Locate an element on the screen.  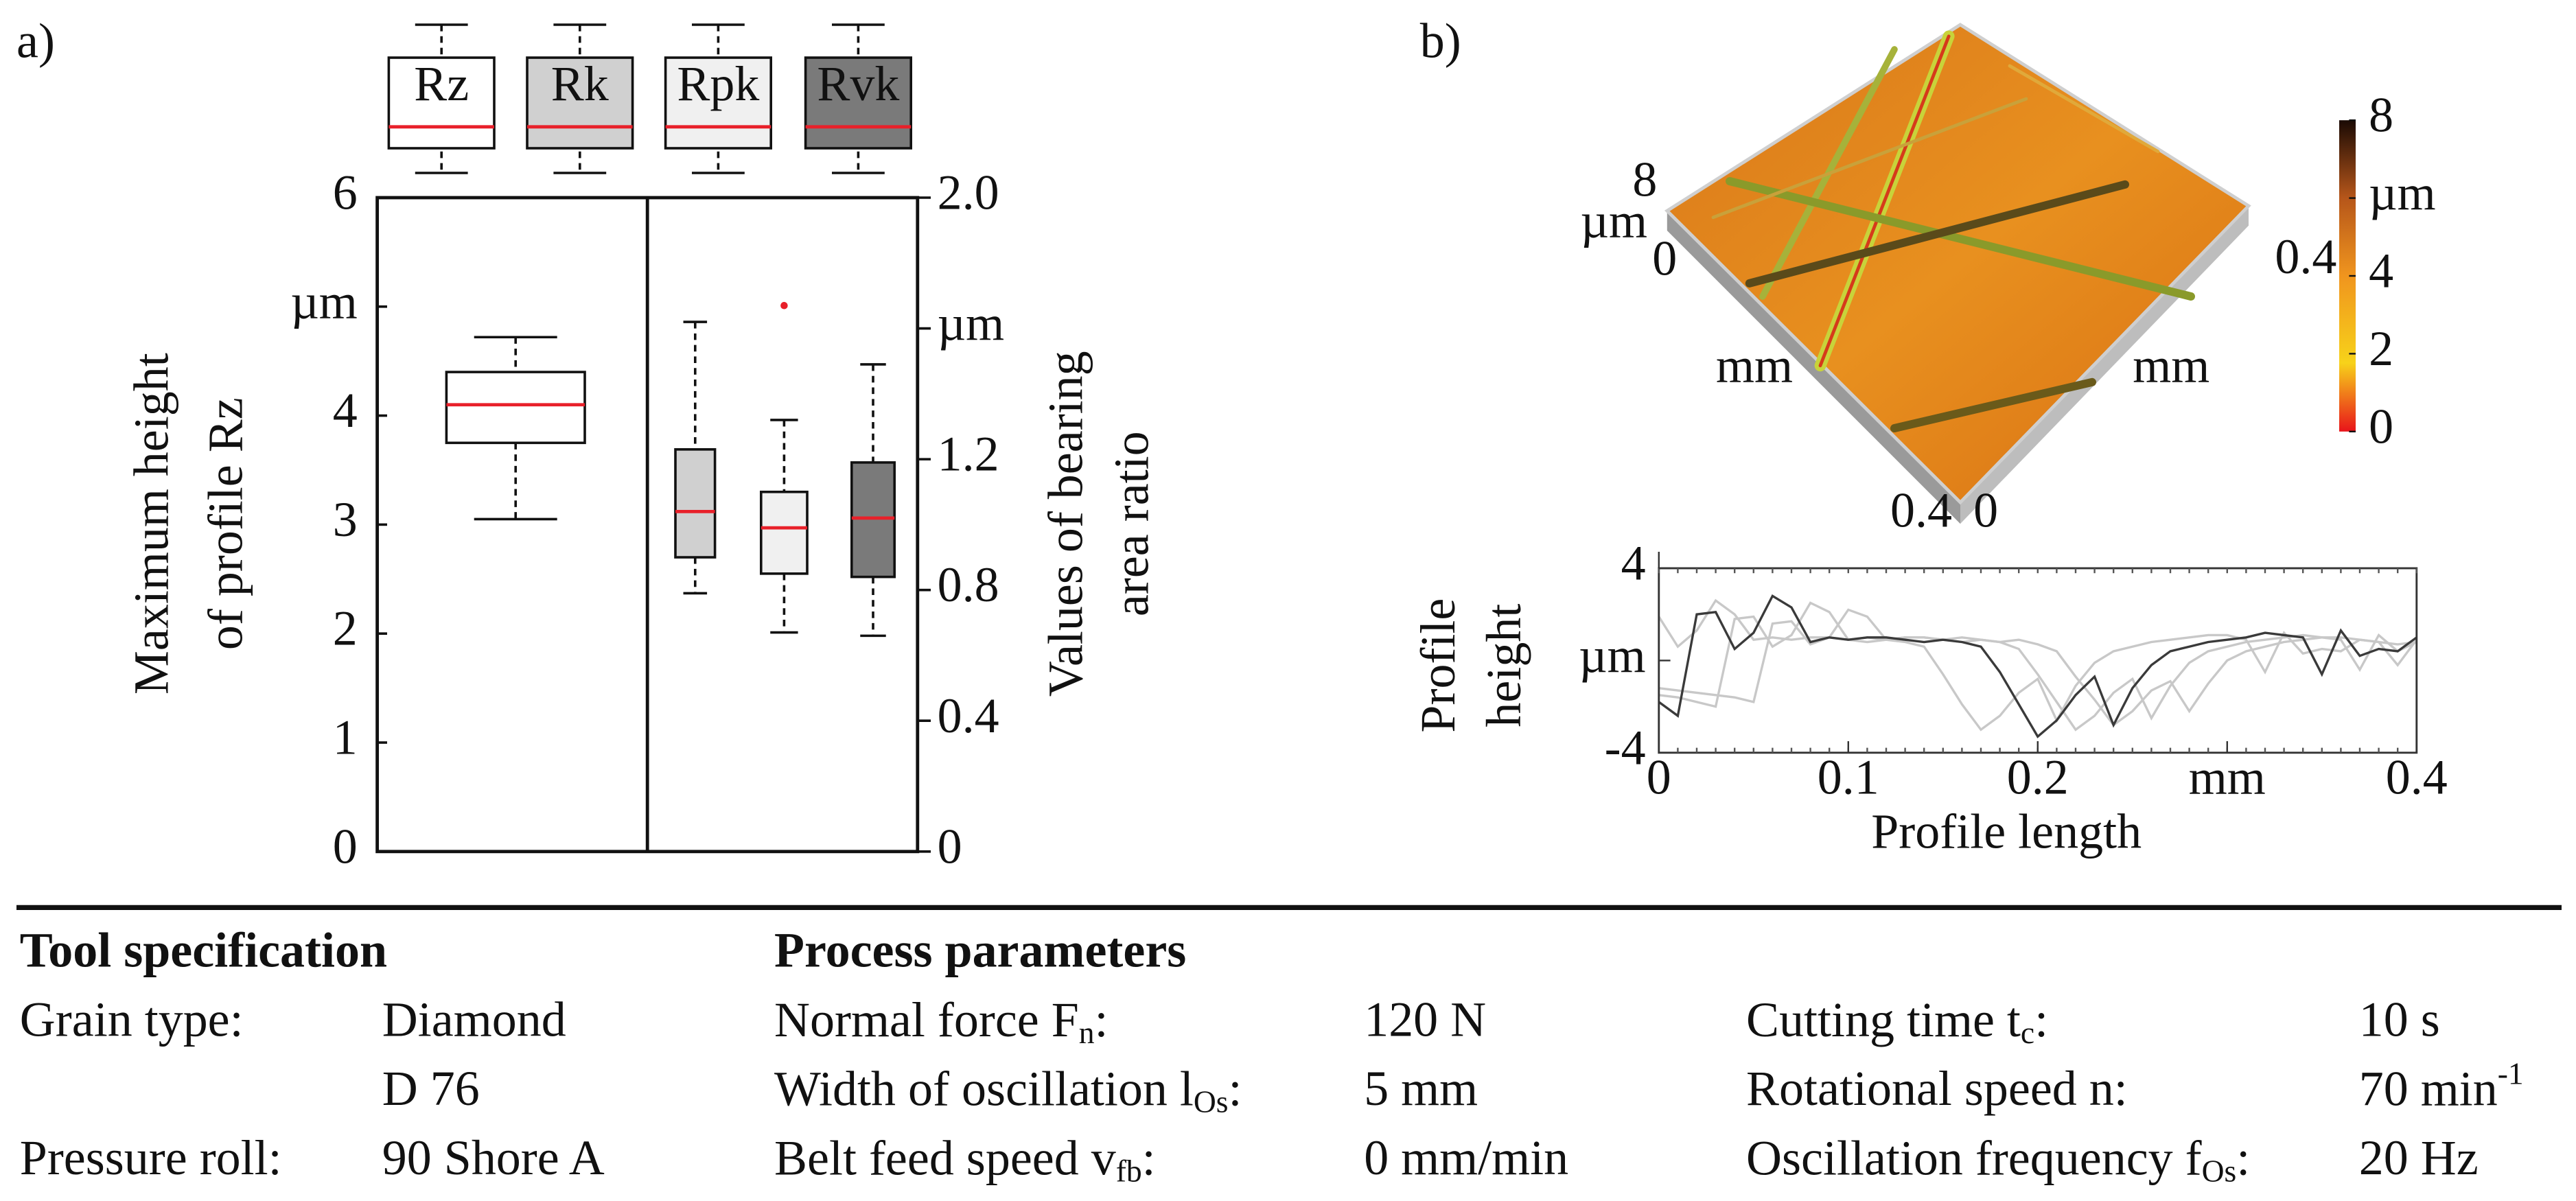
table-value: 90 Shore A is located at coordinates (493, 1157).